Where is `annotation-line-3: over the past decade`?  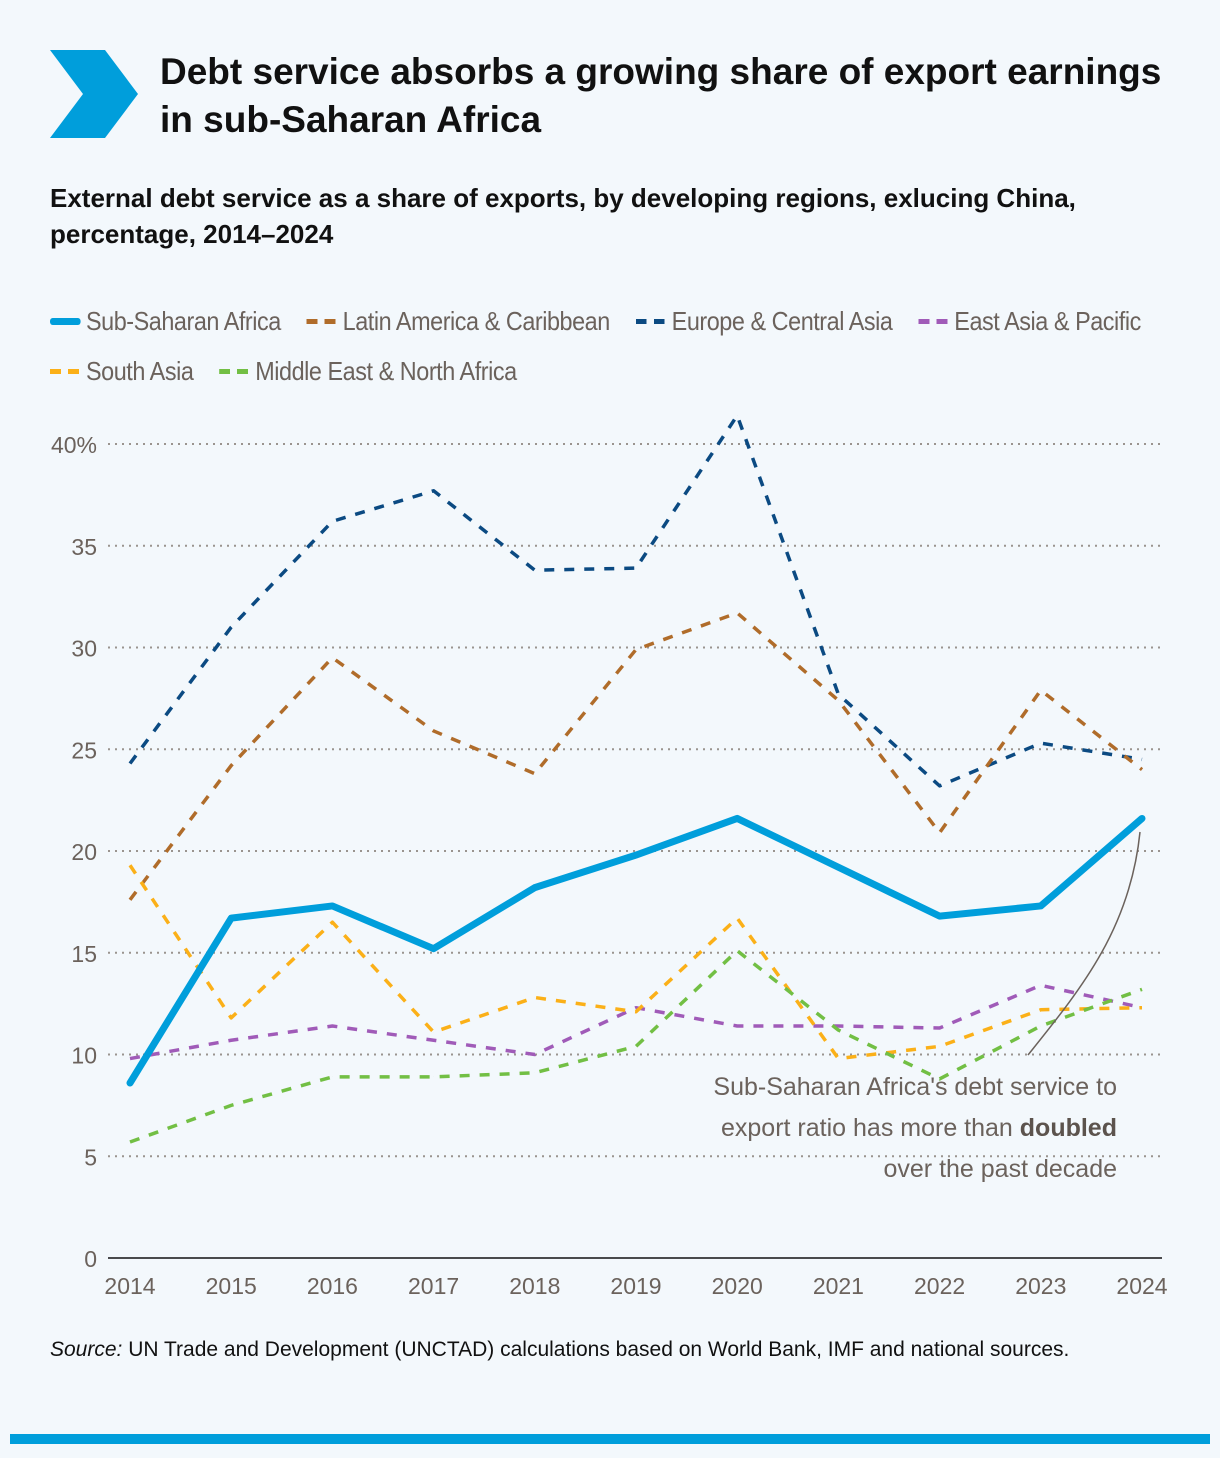 annotation-line-3: over the past decade is located at coordinates (1001, 1169).